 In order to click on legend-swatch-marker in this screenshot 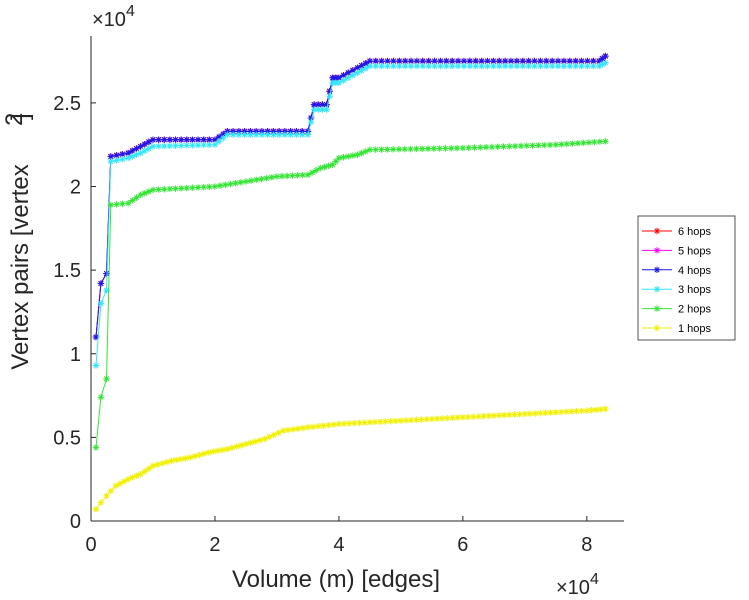, I will do `click(657, 269)`.